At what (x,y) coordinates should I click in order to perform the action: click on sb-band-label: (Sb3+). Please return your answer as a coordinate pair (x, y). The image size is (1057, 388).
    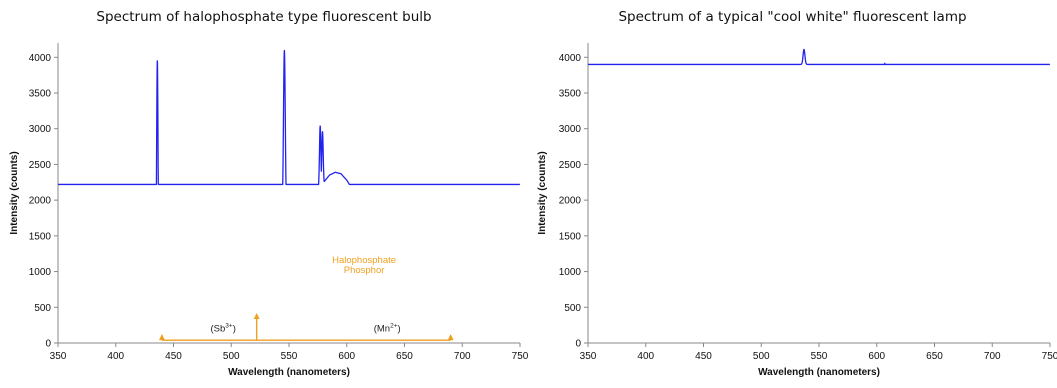
    Looking at the image, I should click on (222, 329).